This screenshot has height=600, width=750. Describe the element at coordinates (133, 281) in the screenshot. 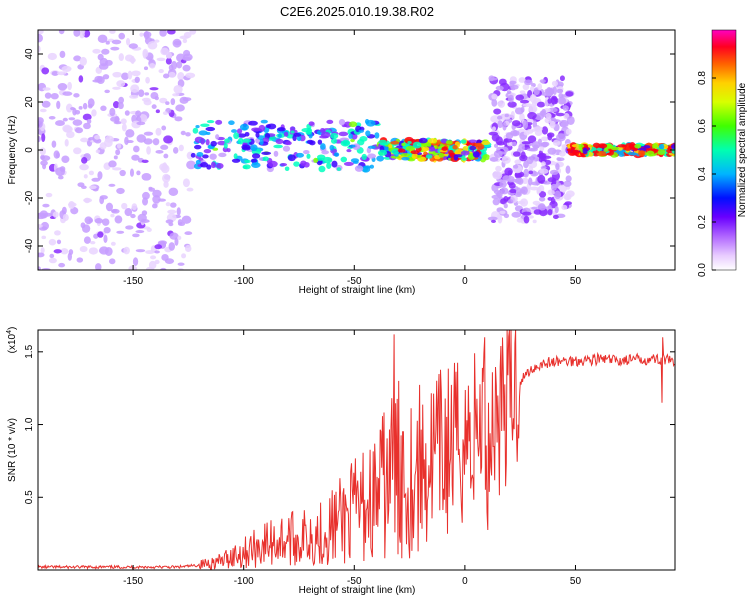

I see `x-tick-label: -150` at that location.